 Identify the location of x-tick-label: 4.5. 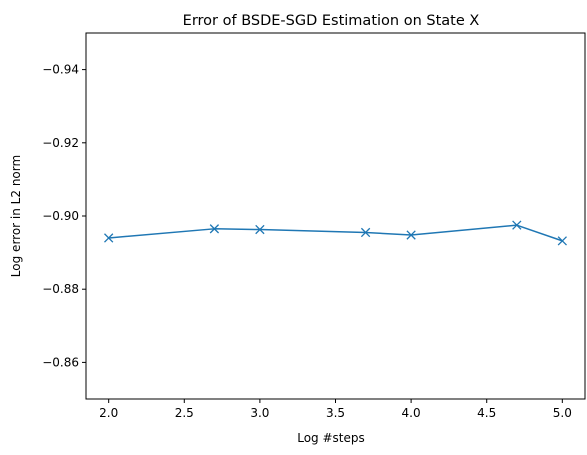
(486, 413).